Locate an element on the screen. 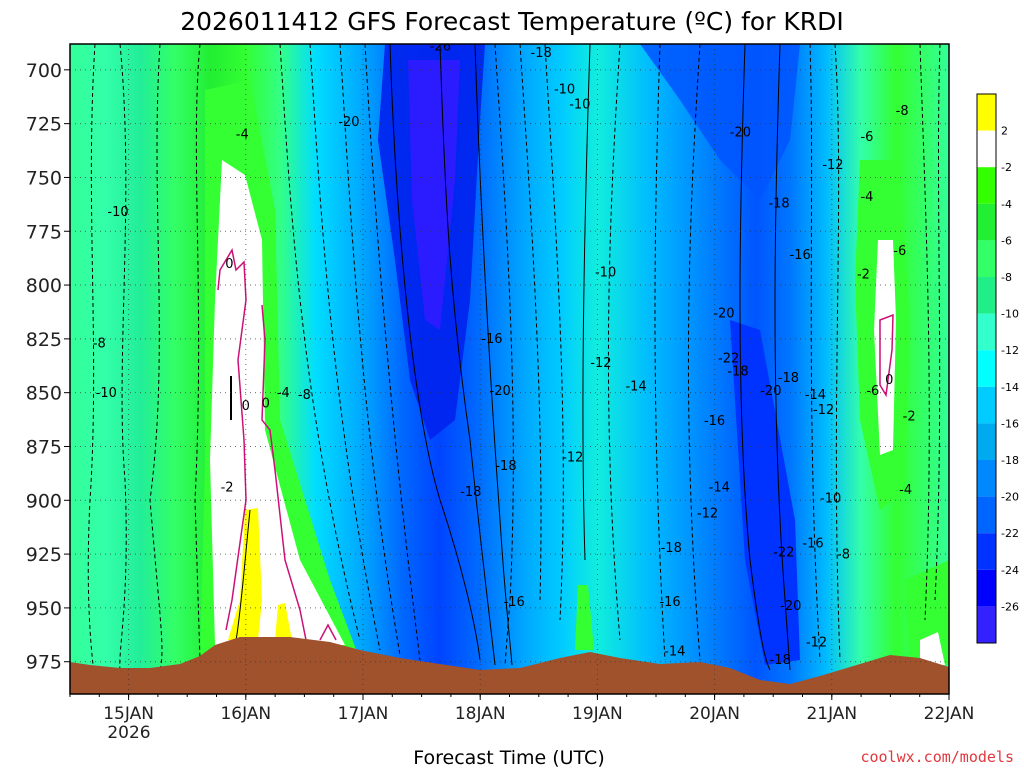 The height and width of the screenshot is (768, 1024). contour-label: -26 is located at coordinates (440, 46).